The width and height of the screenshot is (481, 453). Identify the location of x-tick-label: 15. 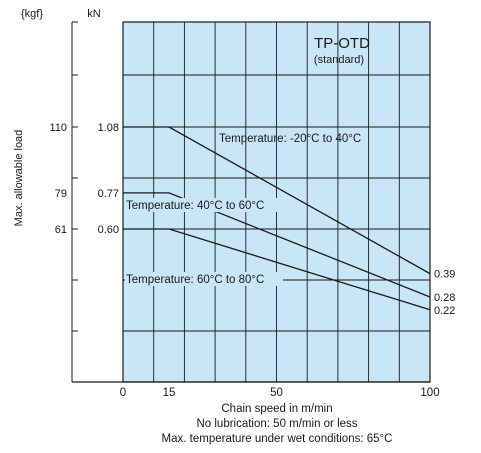
(169, 393).